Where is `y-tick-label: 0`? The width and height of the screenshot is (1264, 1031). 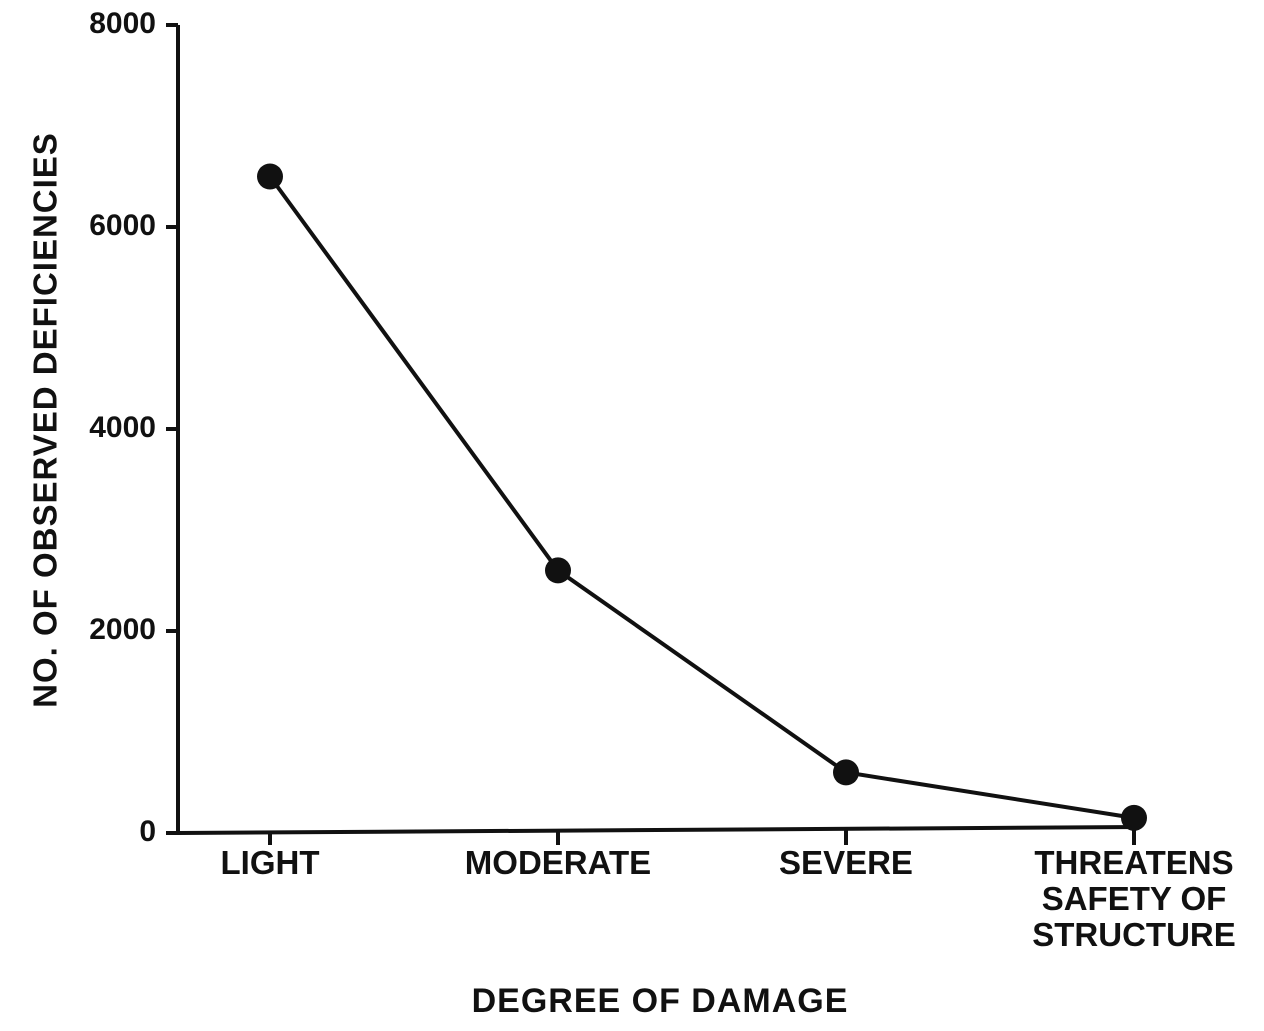
y-tick-label: 0 is located at coordinates (147, 831).